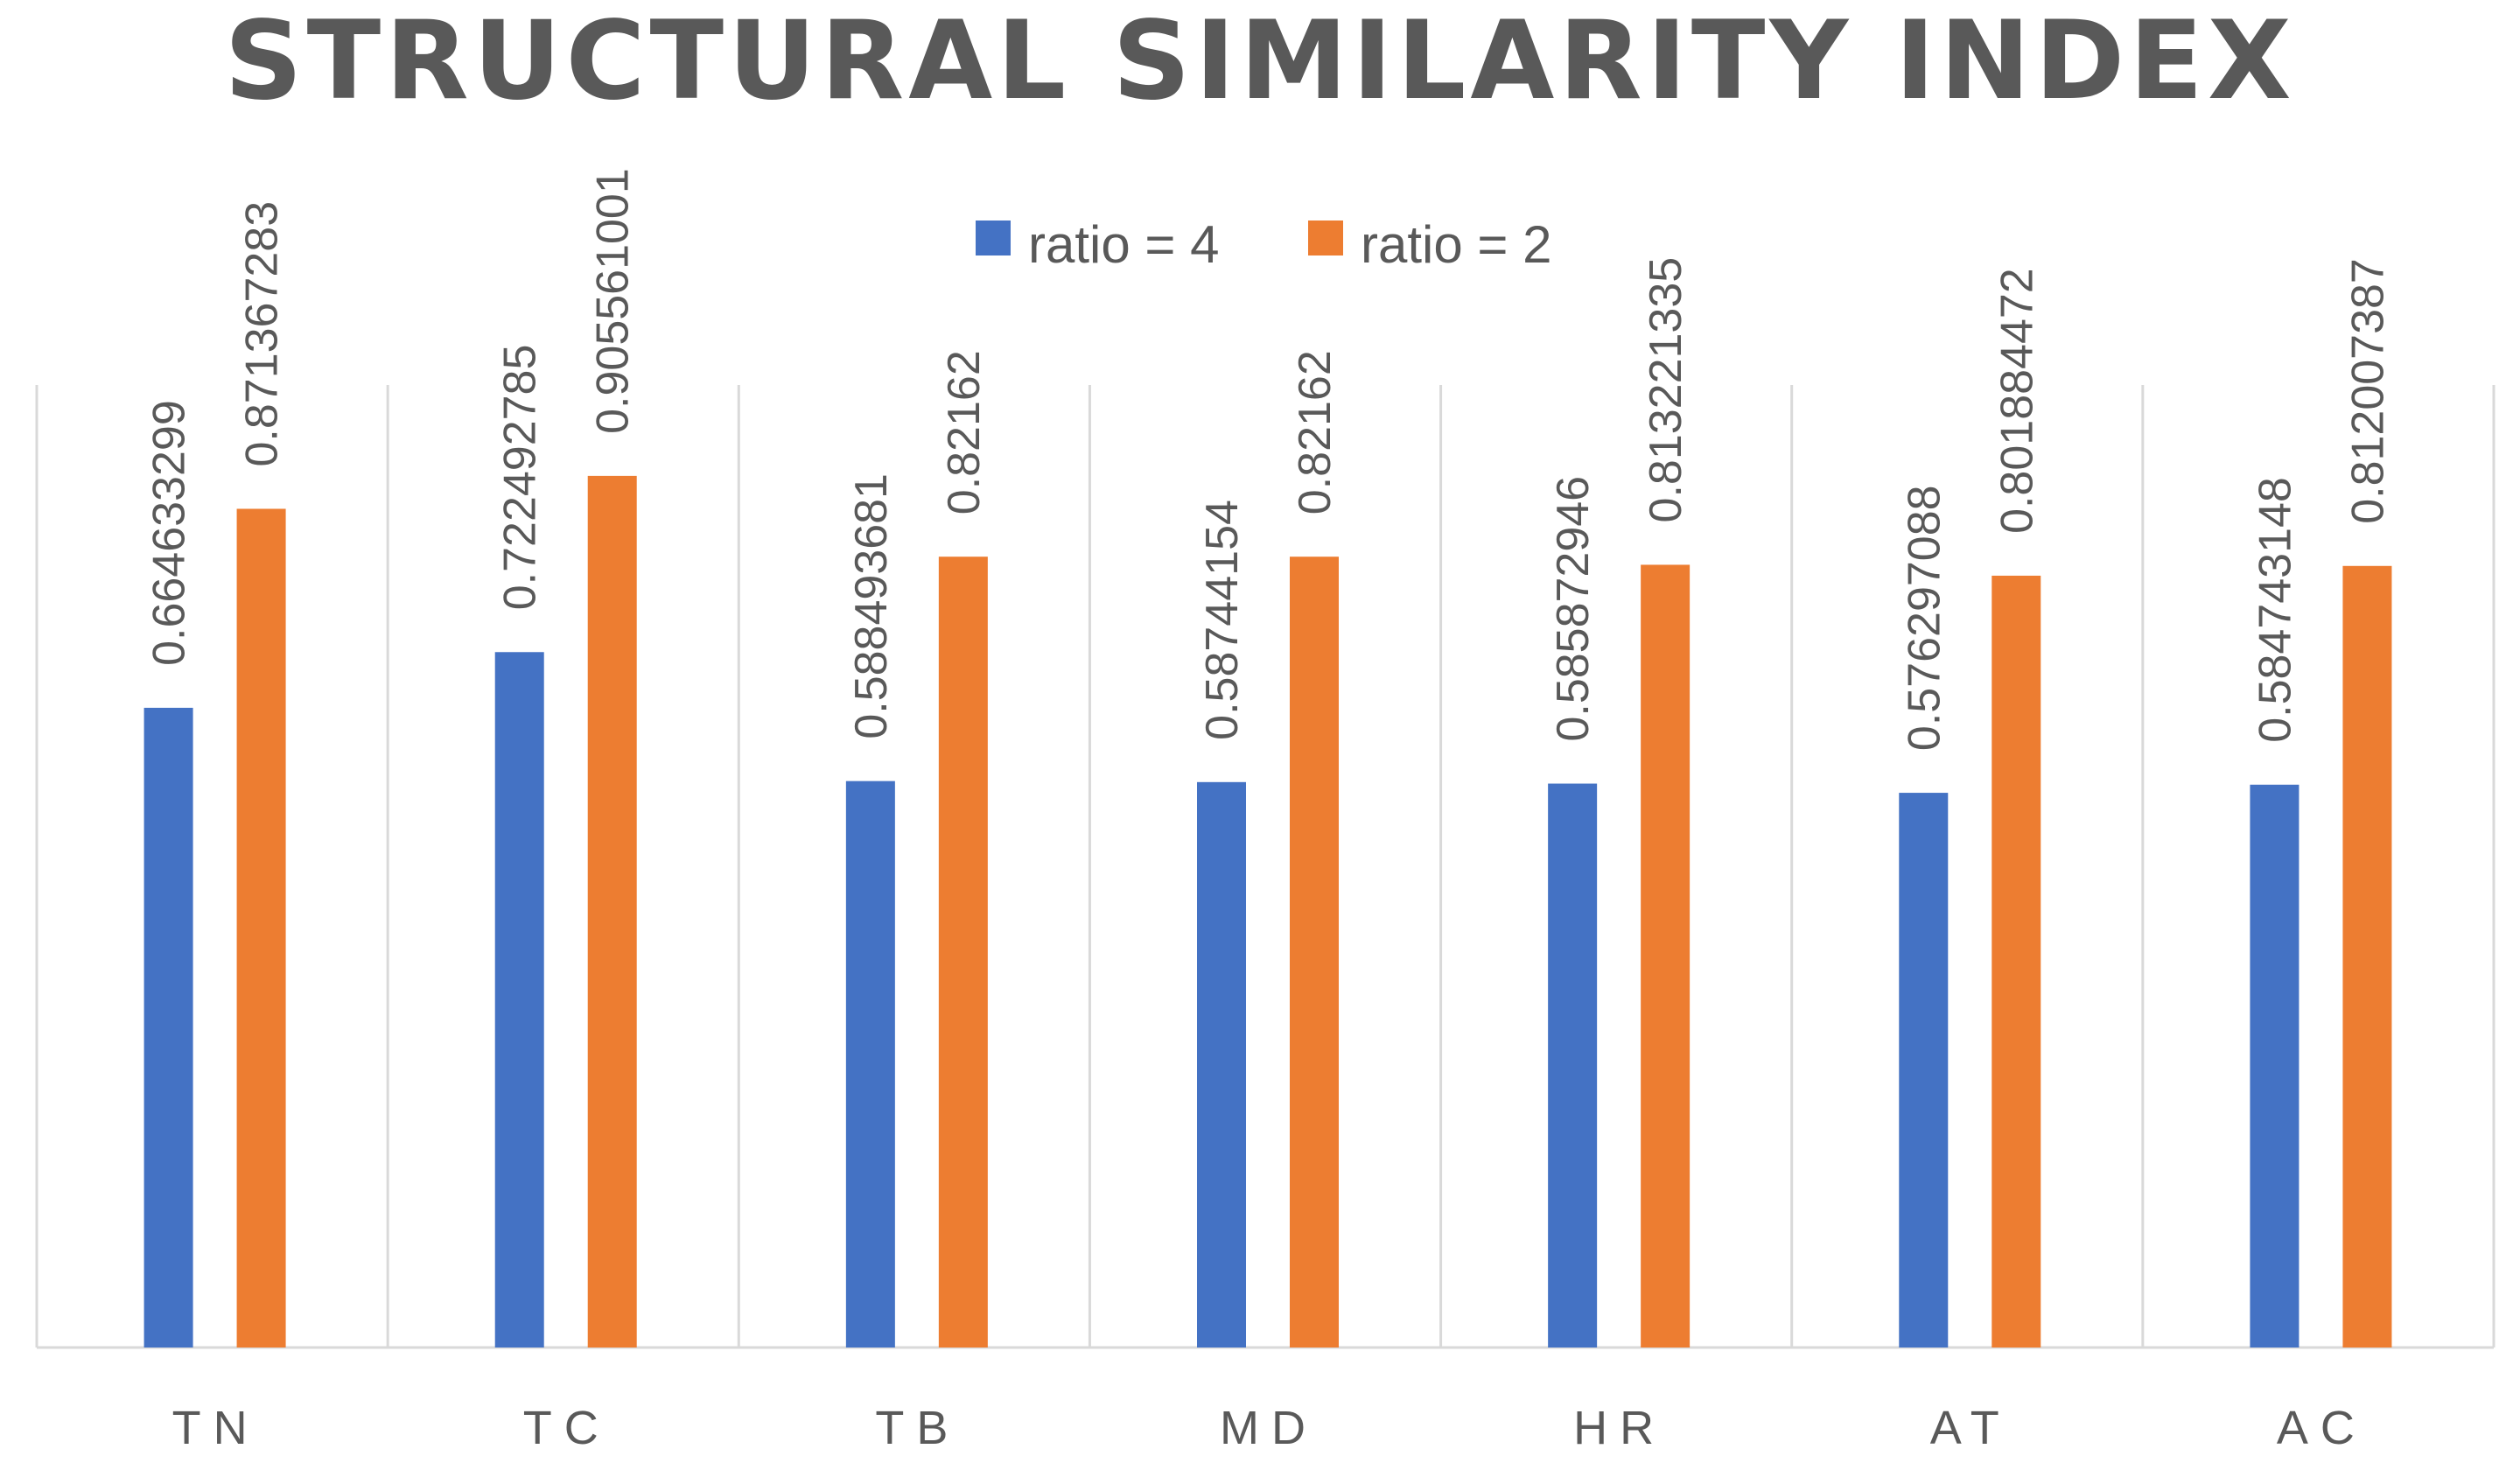 The width and height of the screenshot is (2520, 1463). Describe the element at coordinates (964, 432) in the screenshot. I see `data-label-ratio-2-tb: 0.82162` at that location.